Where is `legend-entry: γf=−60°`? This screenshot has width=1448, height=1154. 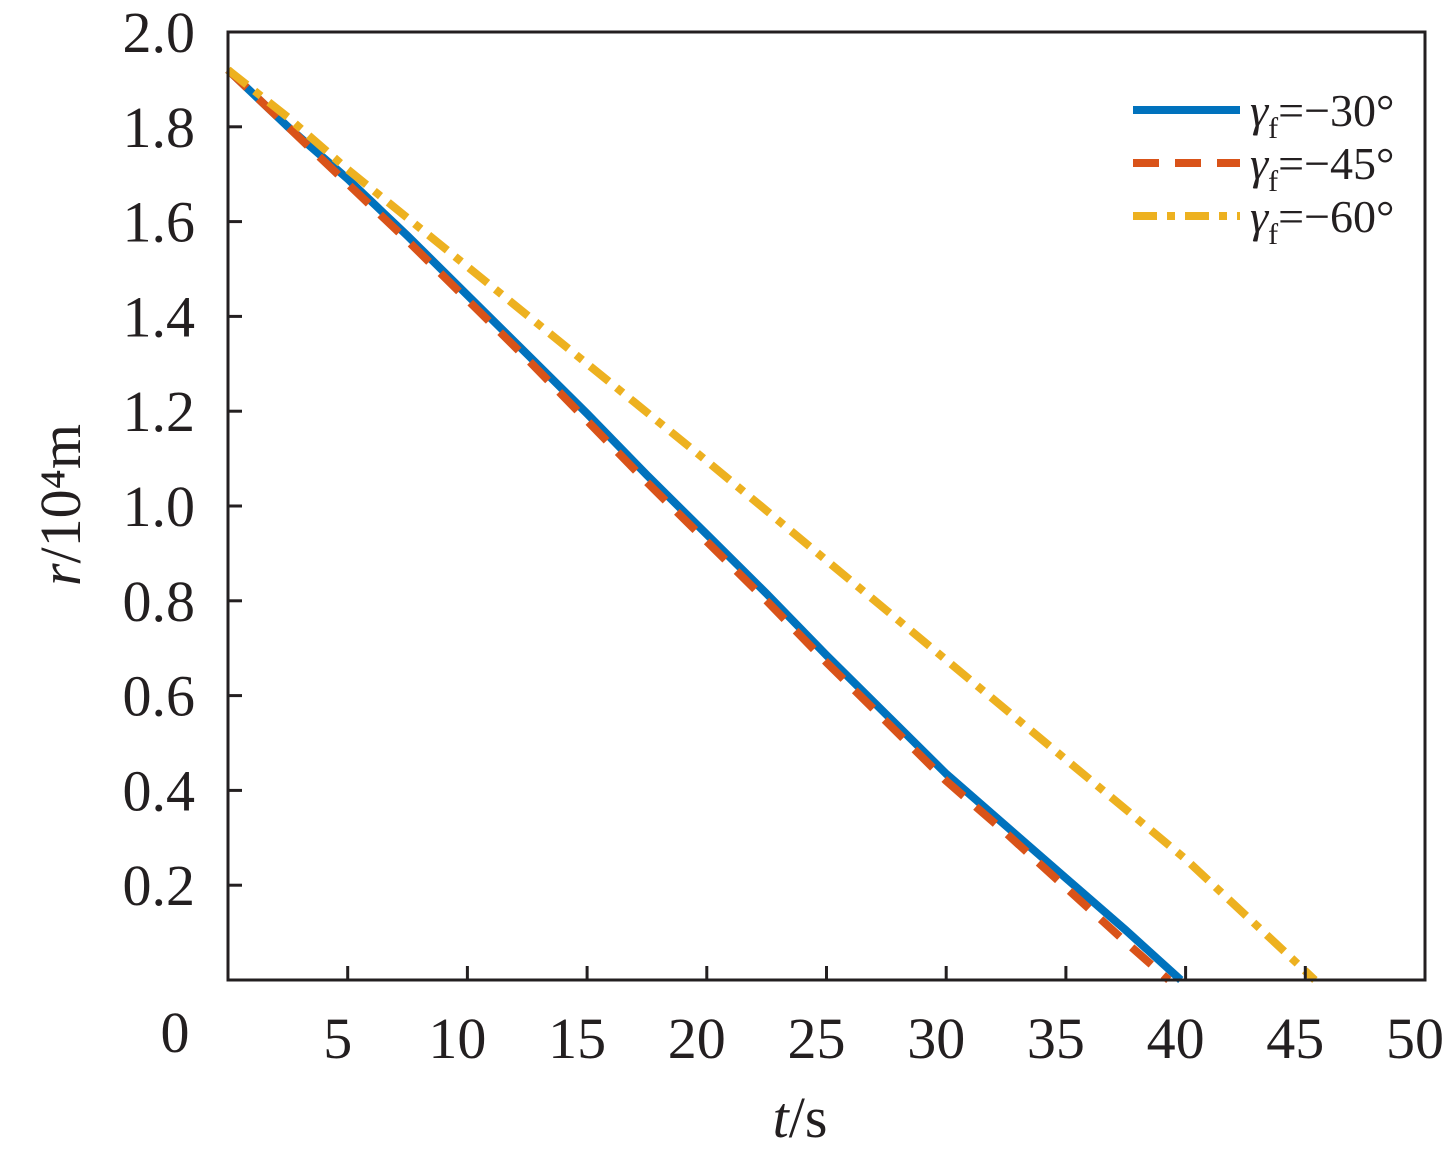 legend-entry: γf=−60° is located at coordinates (1263, 221).